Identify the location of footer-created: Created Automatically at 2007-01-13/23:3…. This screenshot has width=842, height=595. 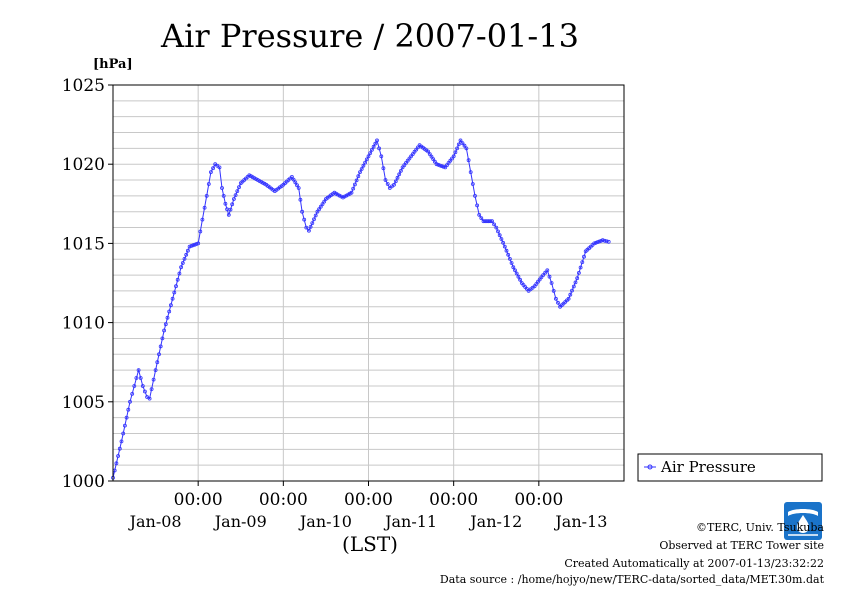
(694, 563).